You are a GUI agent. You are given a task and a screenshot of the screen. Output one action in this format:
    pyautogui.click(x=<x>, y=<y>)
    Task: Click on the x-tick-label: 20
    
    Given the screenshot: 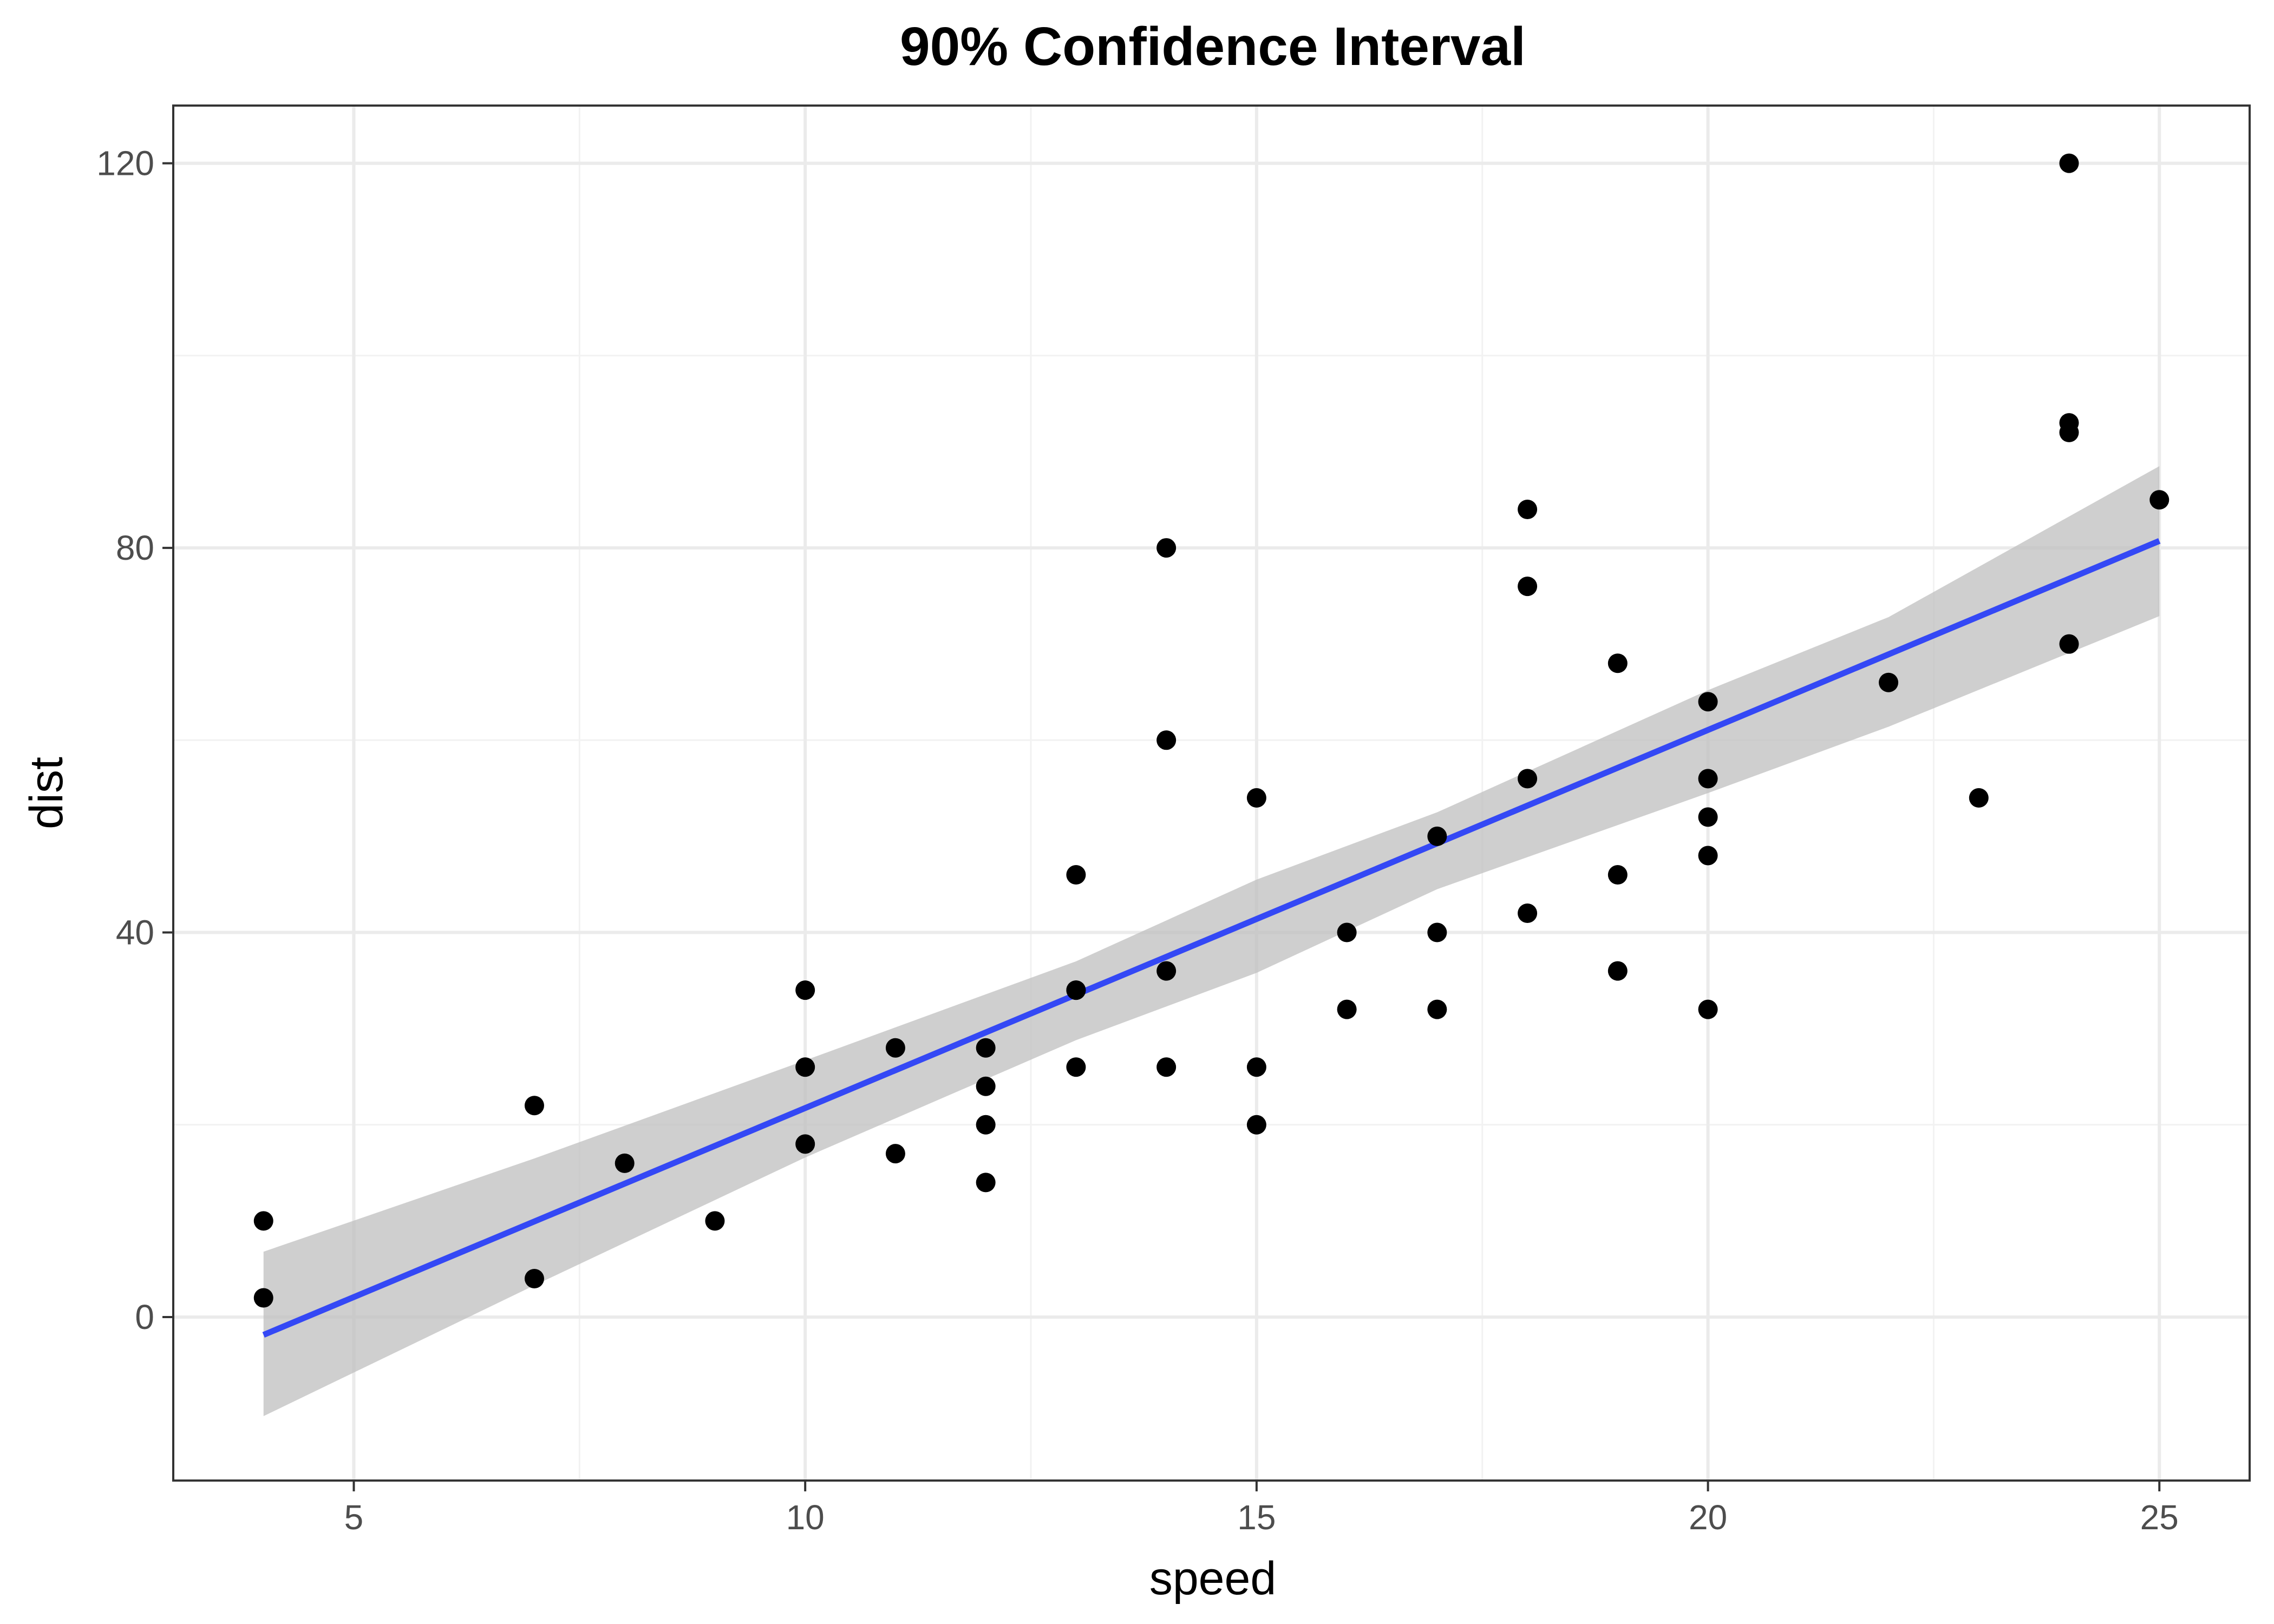 What is the action you would take?
    pyautogui.click(x=1708, y=1518)
    